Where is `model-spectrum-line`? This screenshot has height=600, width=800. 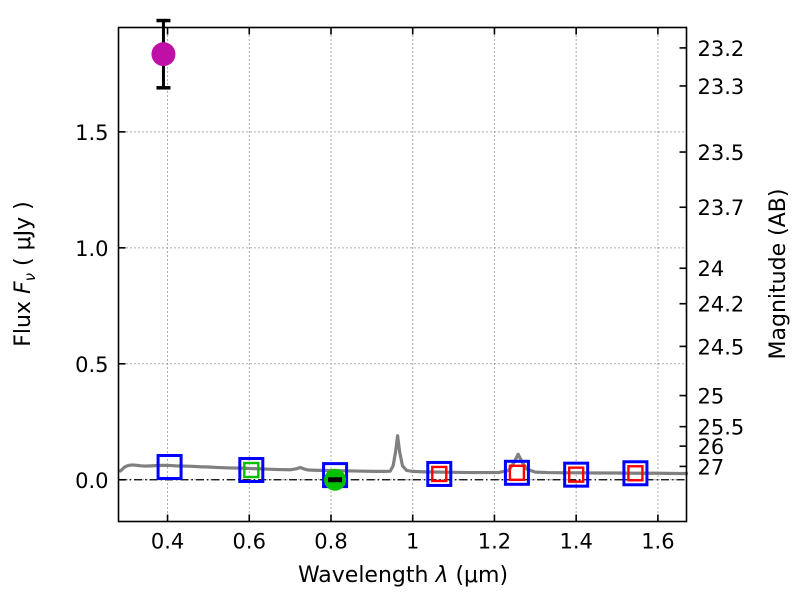 model-spectrum-line is located at coordinates (403, 455).